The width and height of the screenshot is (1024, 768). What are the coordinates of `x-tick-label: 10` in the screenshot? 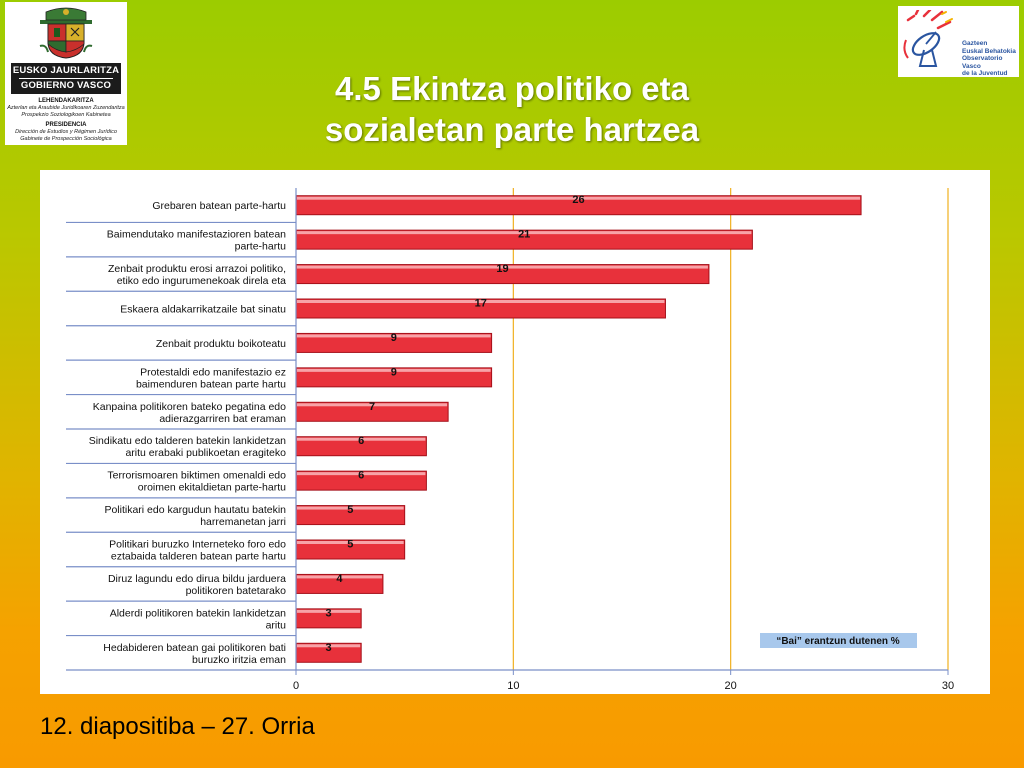 It's located at (513, 686).